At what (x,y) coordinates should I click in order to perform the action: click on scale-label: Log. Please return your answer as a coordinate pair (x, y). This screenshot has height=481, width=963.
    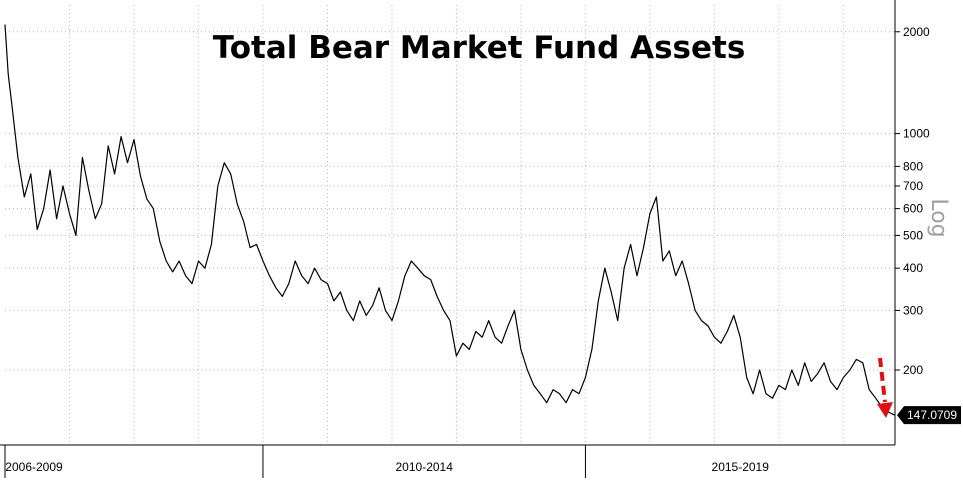
    Looking at the image, I should click on (938, 217).